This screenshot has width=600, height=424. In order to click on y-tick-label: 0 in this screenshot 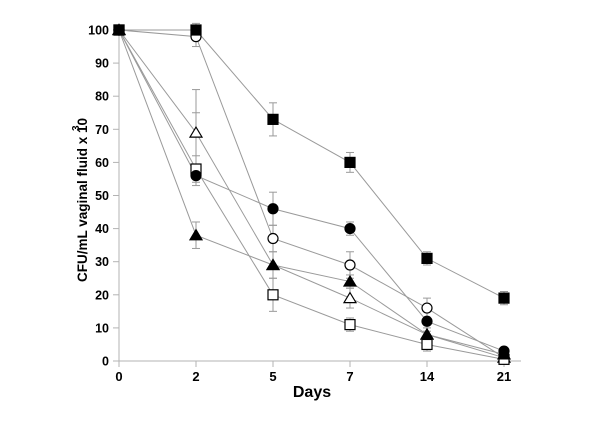, I will do `click(105, 362)`.